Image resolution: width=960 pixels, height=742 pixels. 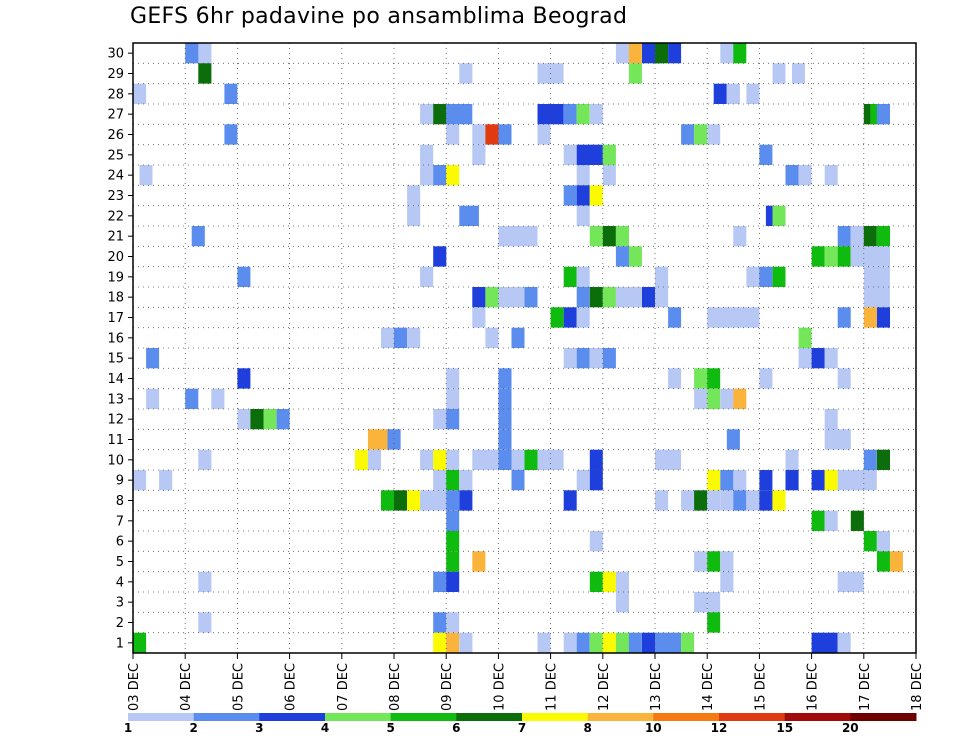 What do you see at coordinates (115, 176) in the screenshot?
I see `y-tick-label: 24` at bounding box center [115, 176].